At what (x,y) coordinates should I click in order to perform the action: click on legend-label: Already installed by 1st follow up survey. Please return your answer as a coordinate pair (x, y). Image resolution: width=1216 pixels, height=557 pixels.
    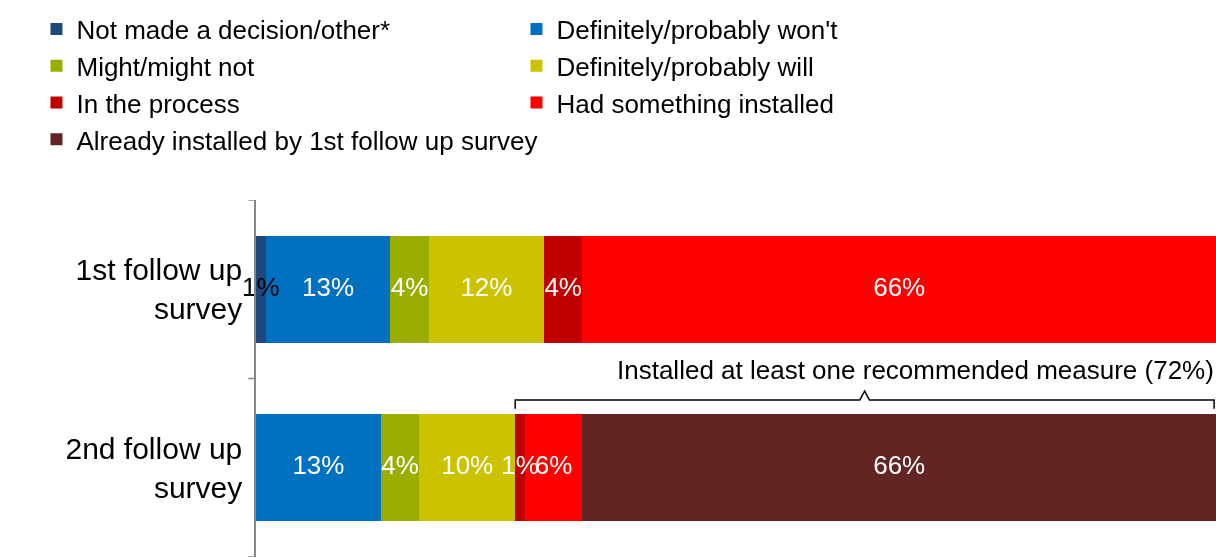
    Looking at the image, I should click on (307, 140).